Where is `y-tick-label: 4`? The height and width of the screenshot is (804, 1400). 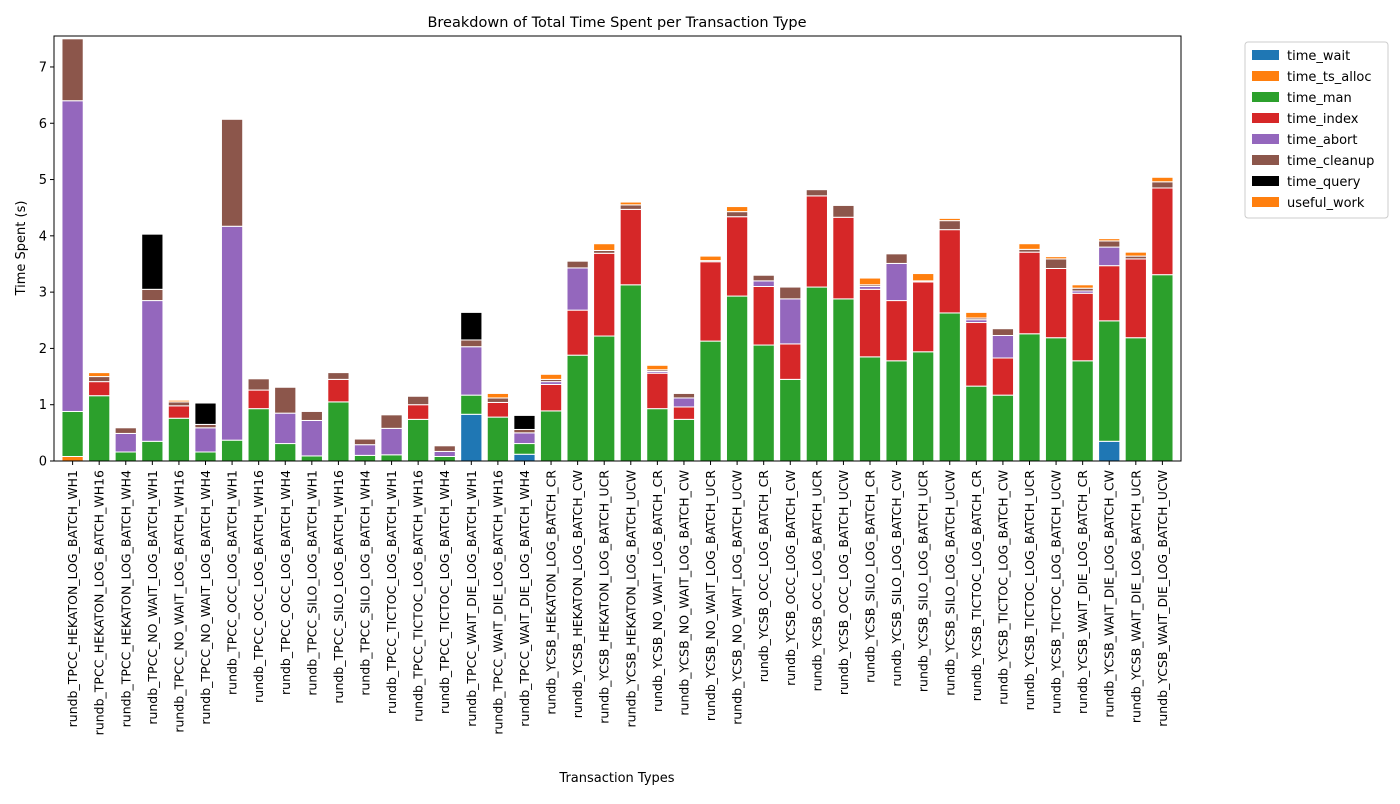 y-tick-label: 4 is located at coordinates (43, 236).